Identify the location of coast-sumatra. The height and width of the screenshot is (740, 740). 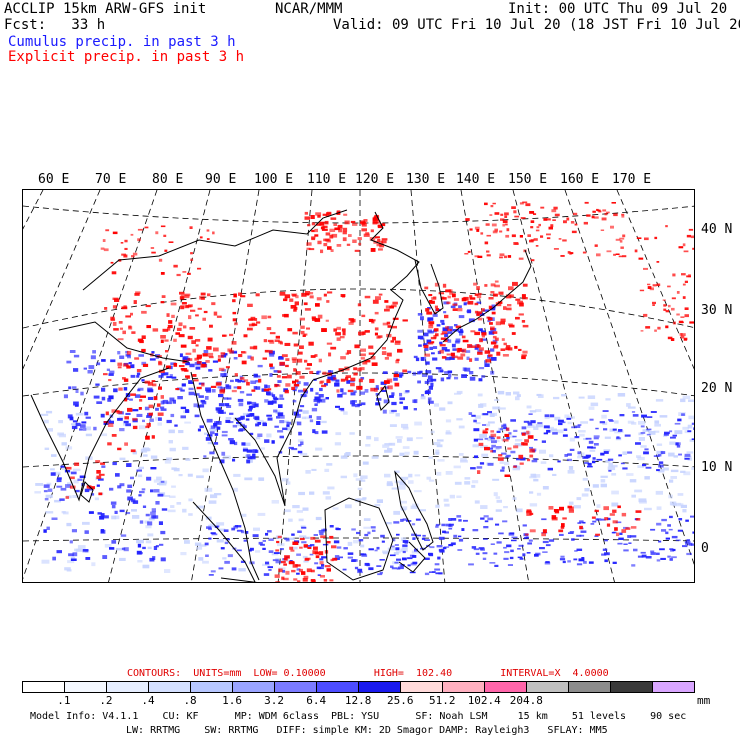
(225, 541).